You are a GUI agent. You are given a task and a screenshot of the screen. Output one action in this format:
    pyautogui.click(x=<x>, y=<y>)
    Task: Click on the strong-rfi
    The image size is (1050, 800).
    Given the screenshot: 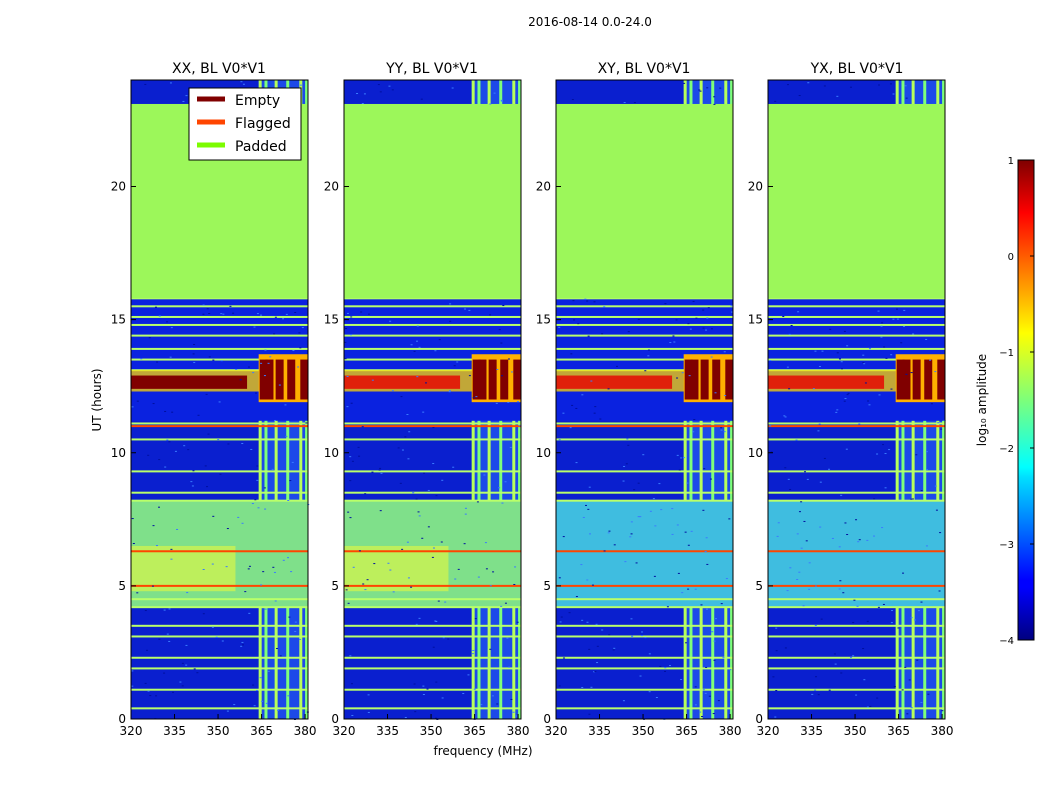 What is the action you would take?
    pyautogui.click(x=826, y=382)
    